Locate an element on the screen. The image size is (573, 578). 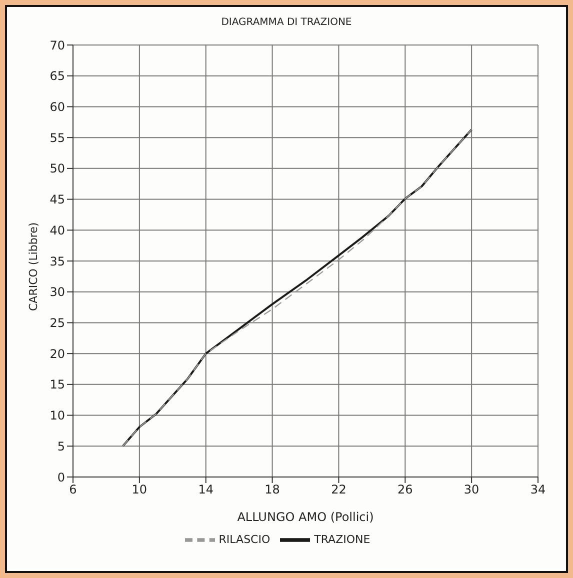
chart-title: DIAGRAMMA DI TRAZIONE is located at coordinates (286, 22).